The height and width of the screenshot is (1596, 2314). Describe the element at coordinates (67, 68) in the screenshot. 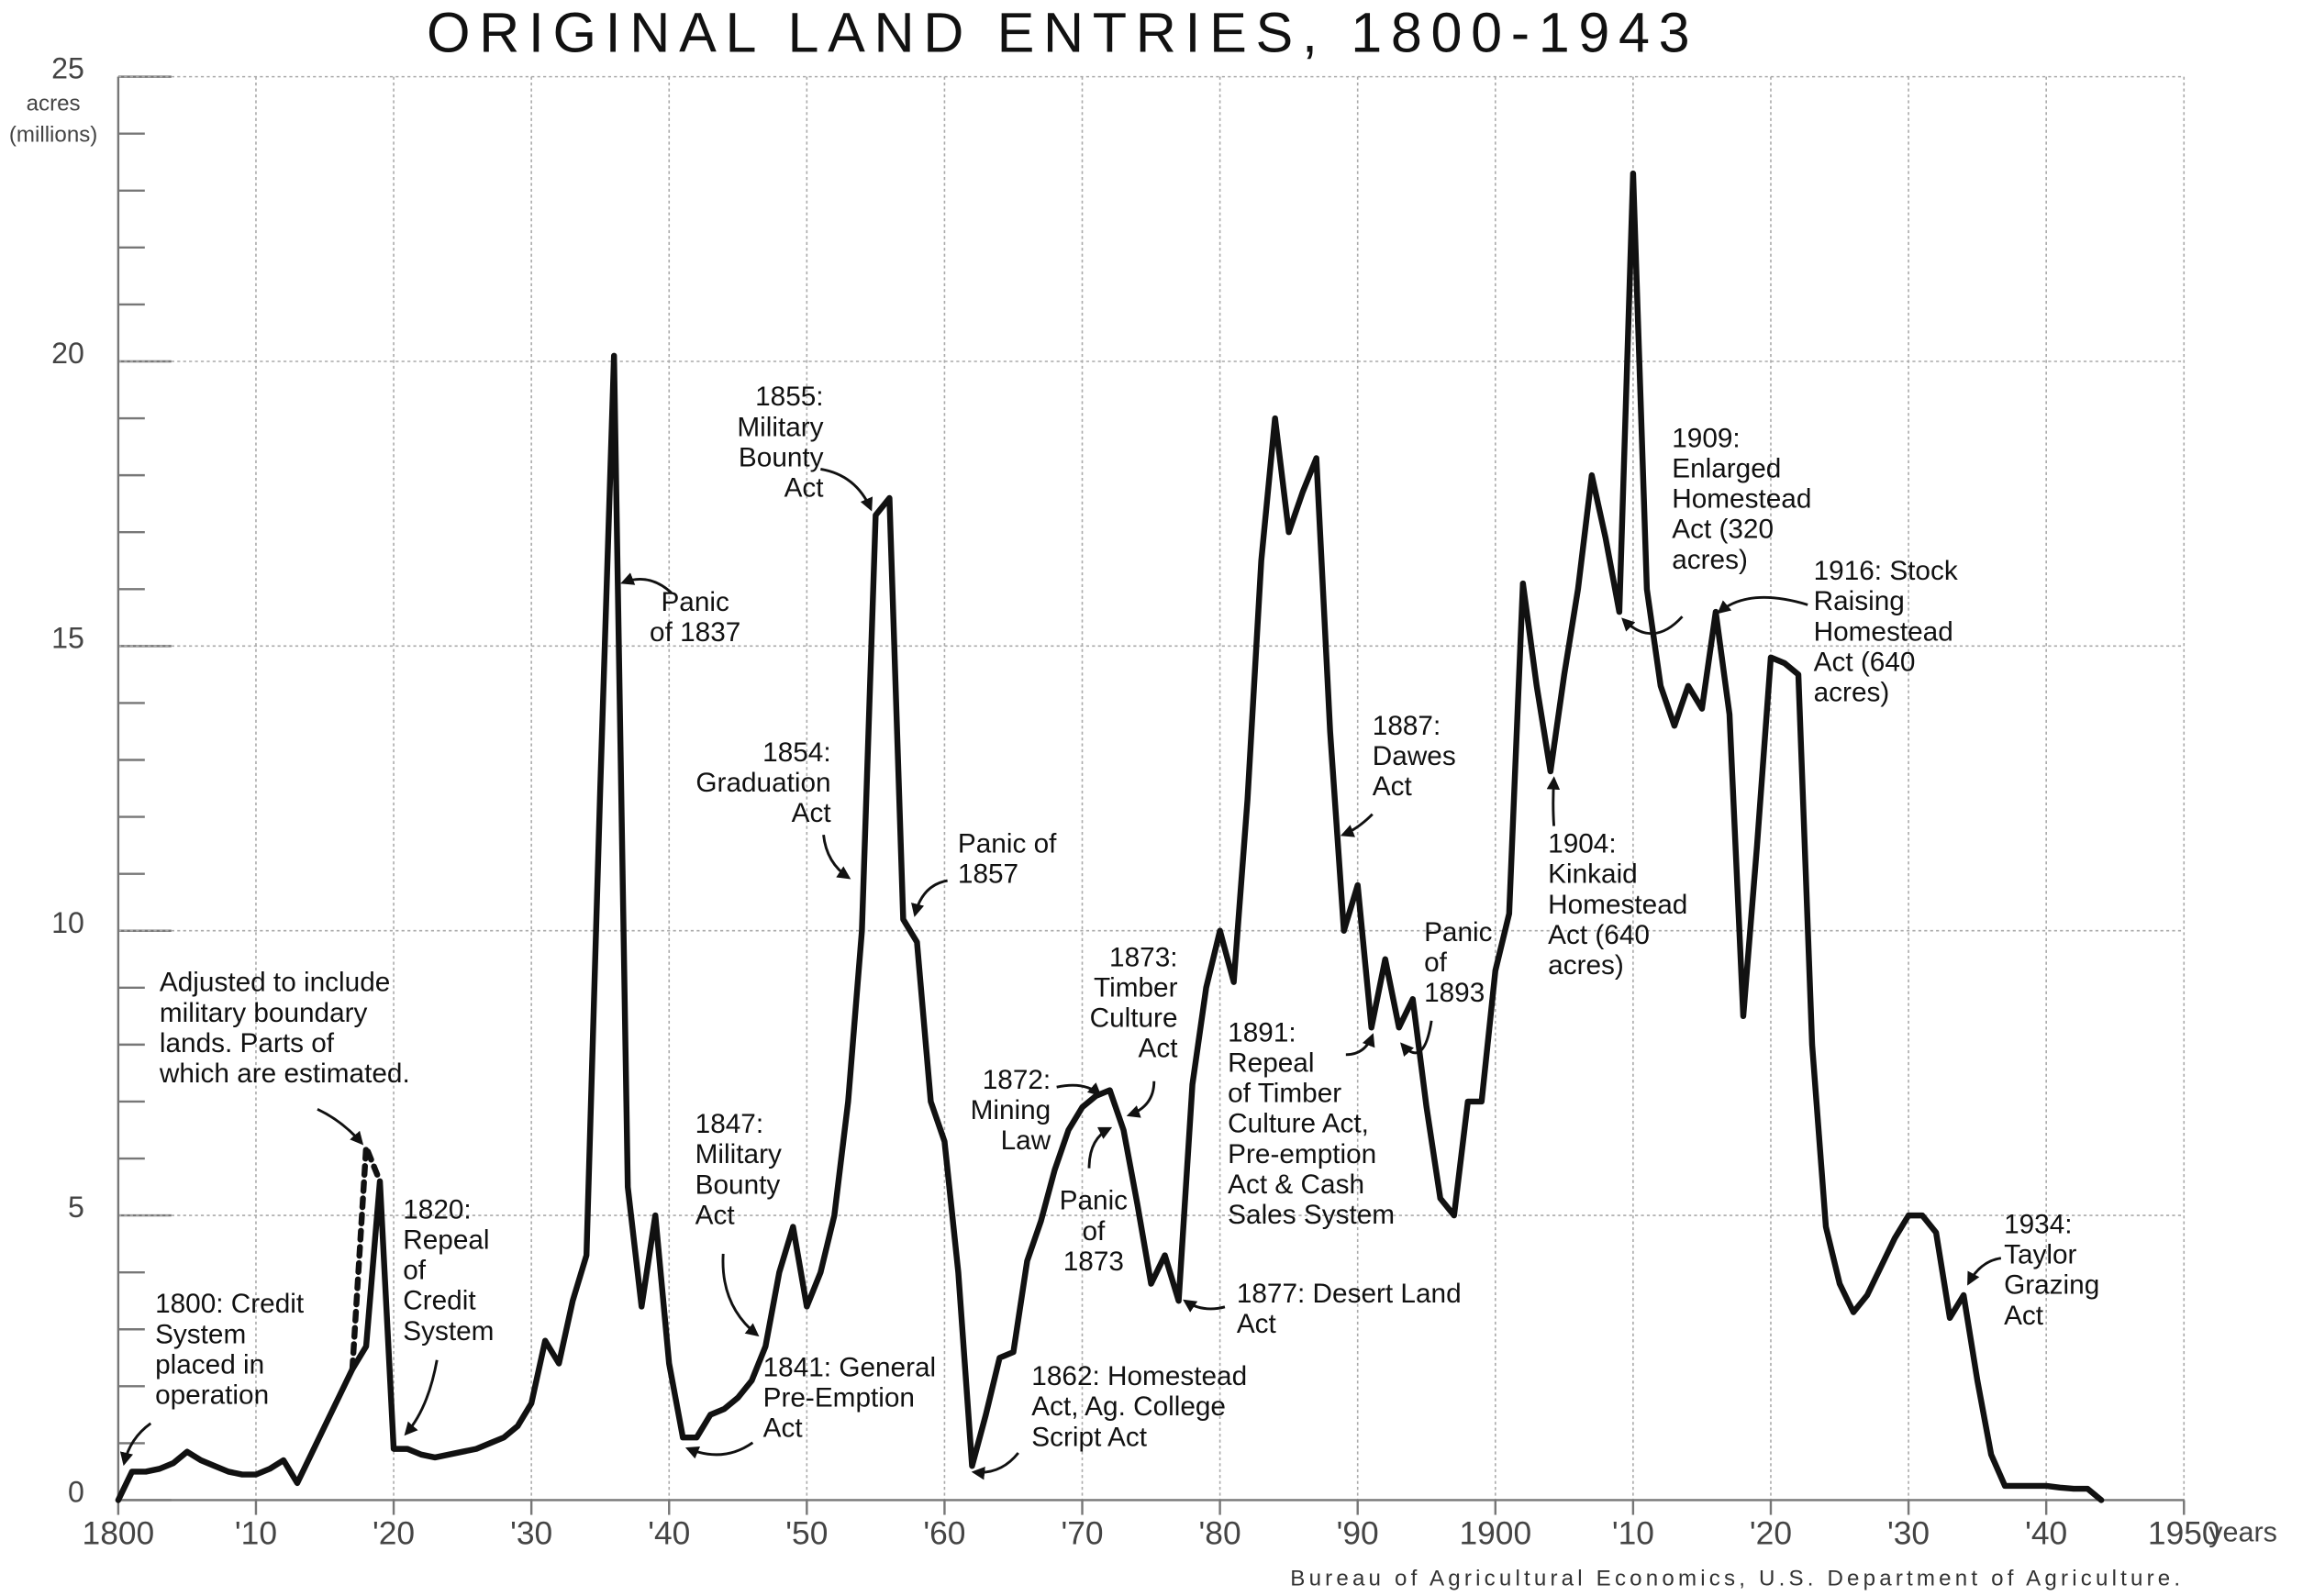

I see `y-tick-label: 25` at that location.